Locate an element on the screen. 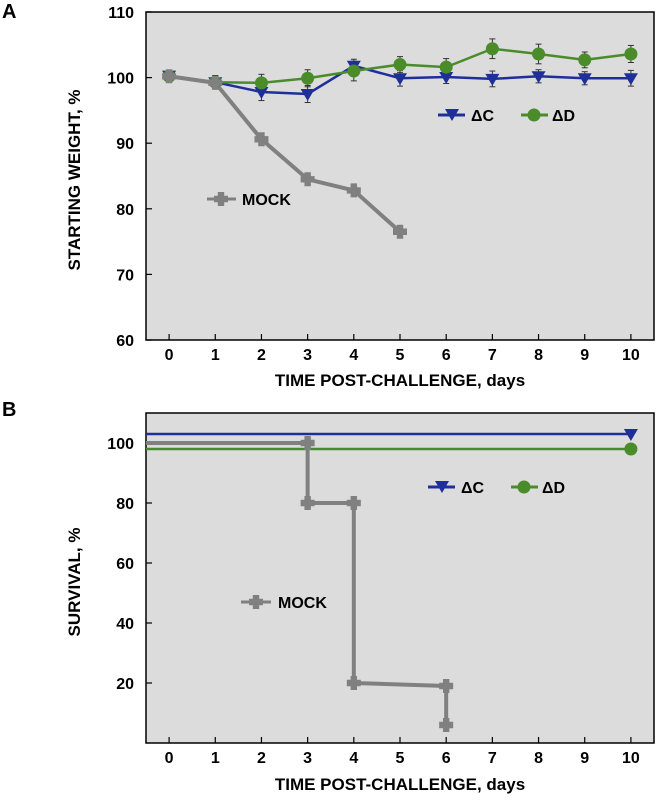 Image resolution: width=657 pixels, height=800 pixels. a-x-tick-label: 3 is located at coordinates (307, 355).